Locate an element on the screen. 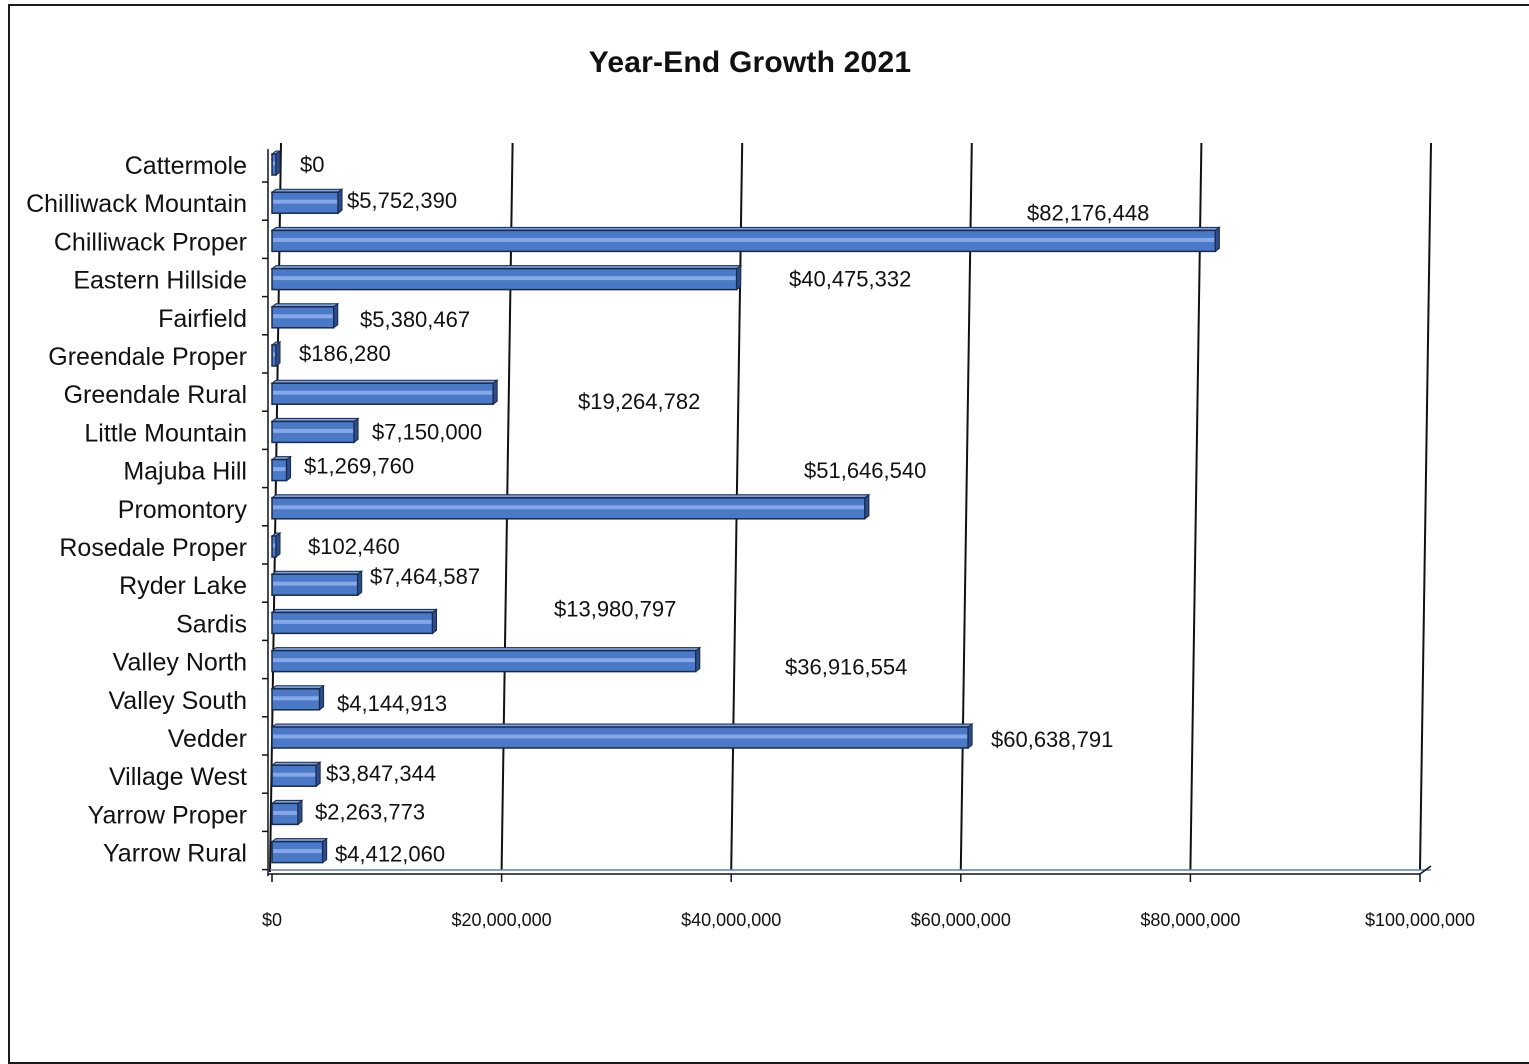 This screenshot has width=1529, height=1064. category-label: Yarrow Proper is located at coordinates (167, 815).